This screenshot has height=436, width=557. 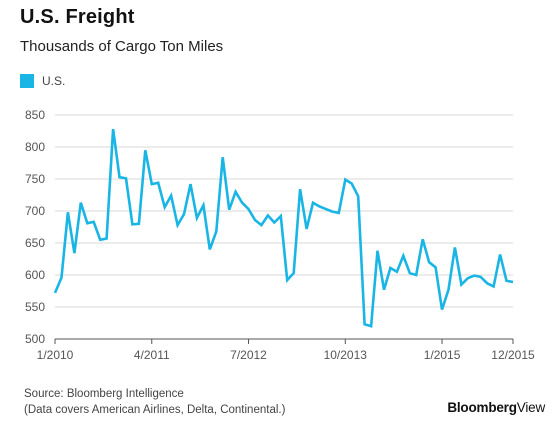 What do you see at coordinates (152, 355) in the screenshot?
I see `x-tick-label: 4/2011` at bounding box center [152, 355].